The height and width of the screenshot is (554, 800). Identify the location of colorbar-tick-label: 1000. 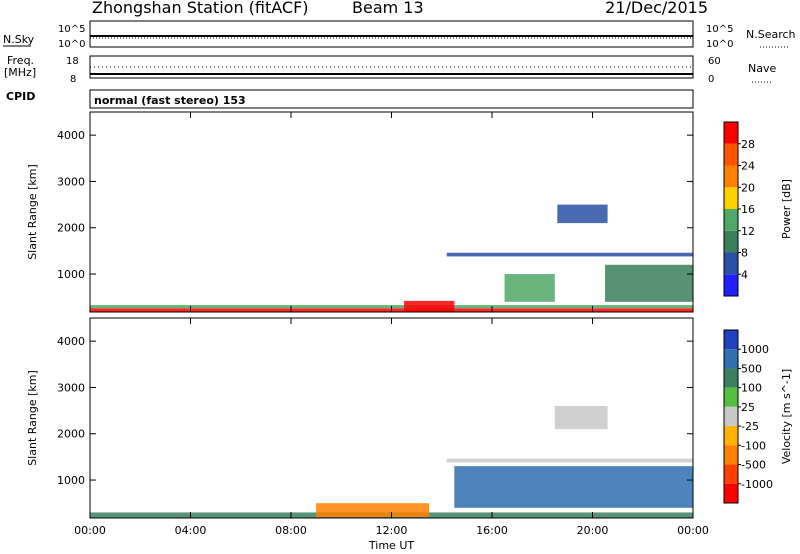
(755, 349).